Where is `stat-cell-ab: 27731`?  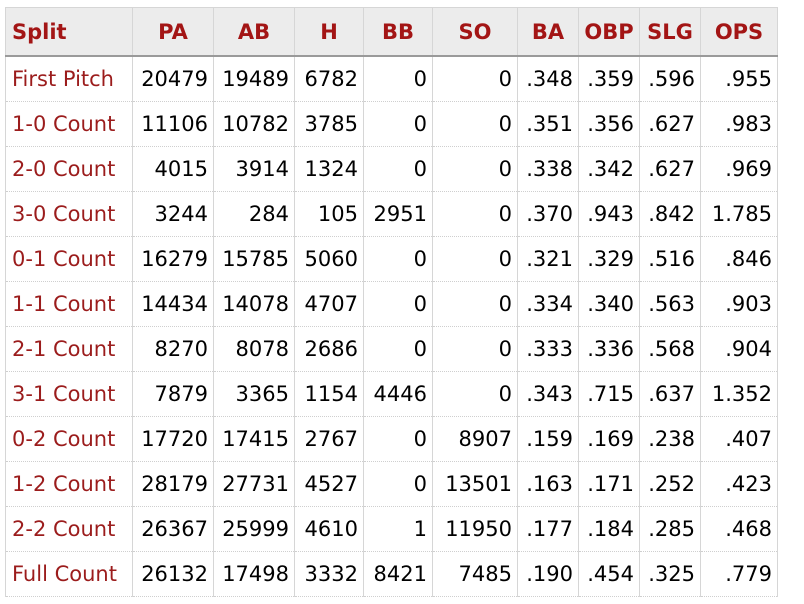 stat-cell-ab: 27731 is located at coordinates (254, 484).